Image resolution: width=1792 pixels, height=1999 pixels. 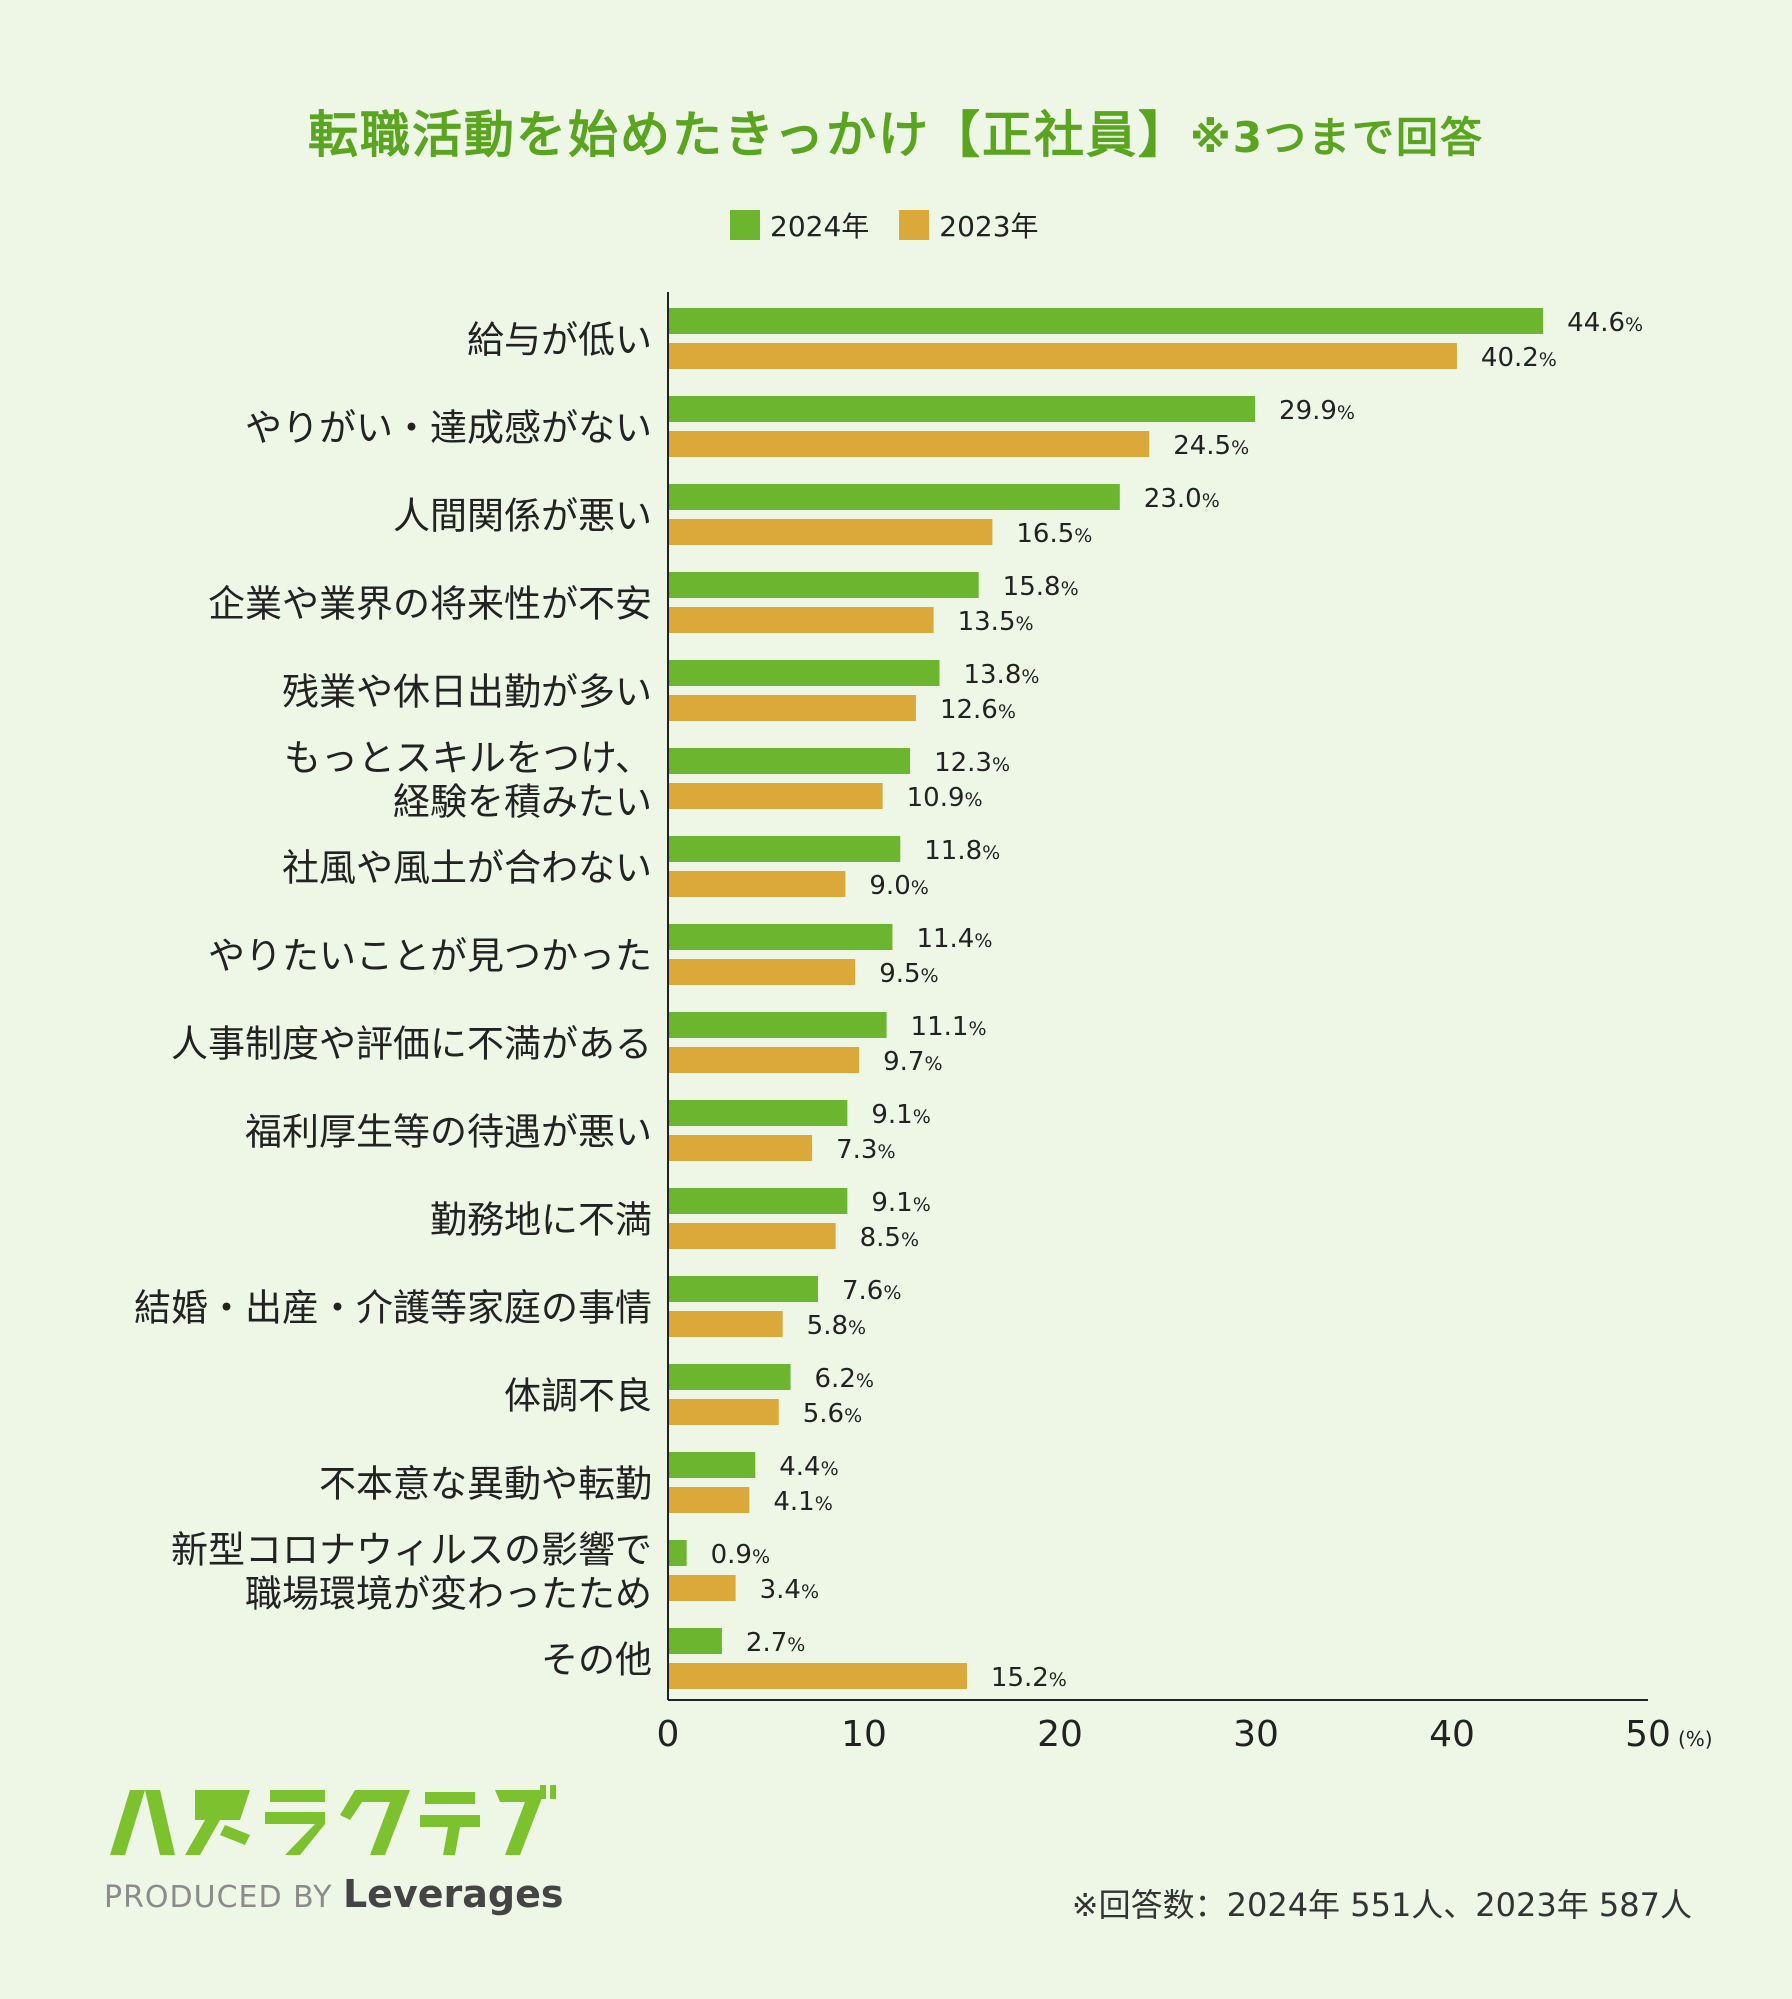 What do you see at coordinates (989, 226) in the screenshot?
I see `legend-label-2023: 2023年` at bounding box center [989, 226].